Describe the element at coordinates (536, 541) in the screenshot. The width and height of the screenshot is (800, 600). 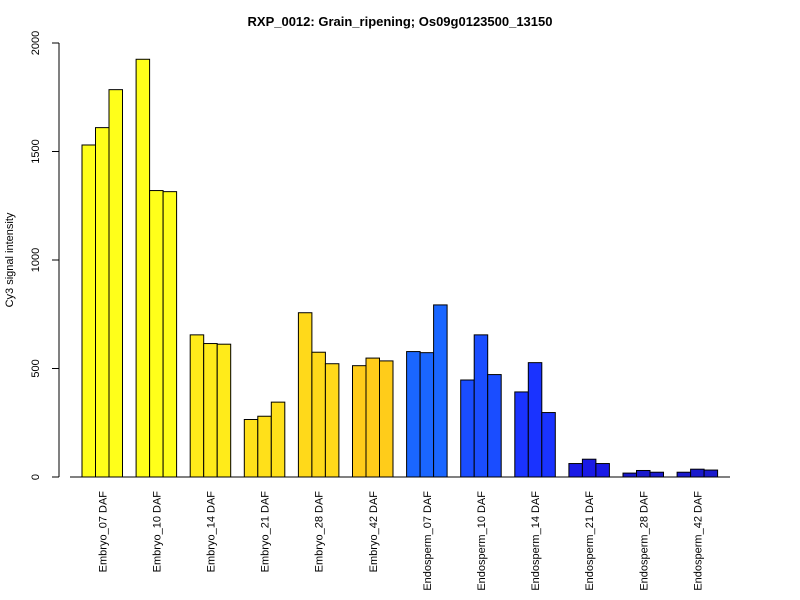
I see `x-tick-label: Endosperm_14 DAF` at that location.